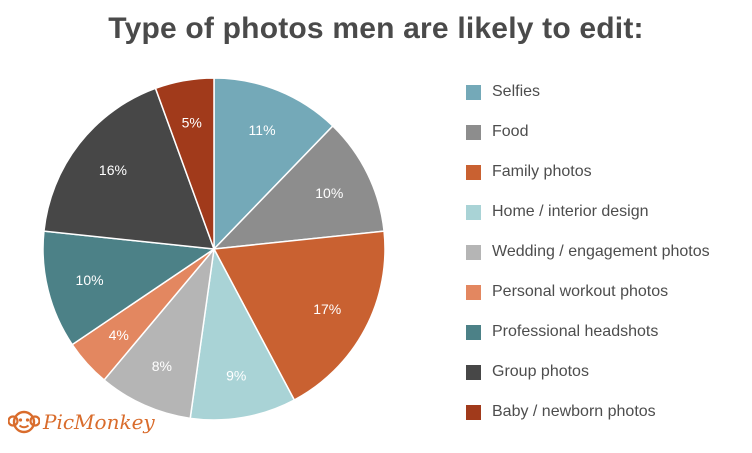  What do you see at coordinates (574, 411) in the screenshot?
I see `legend-label: Baby / newborn photos` at bounding box center [574, 411].